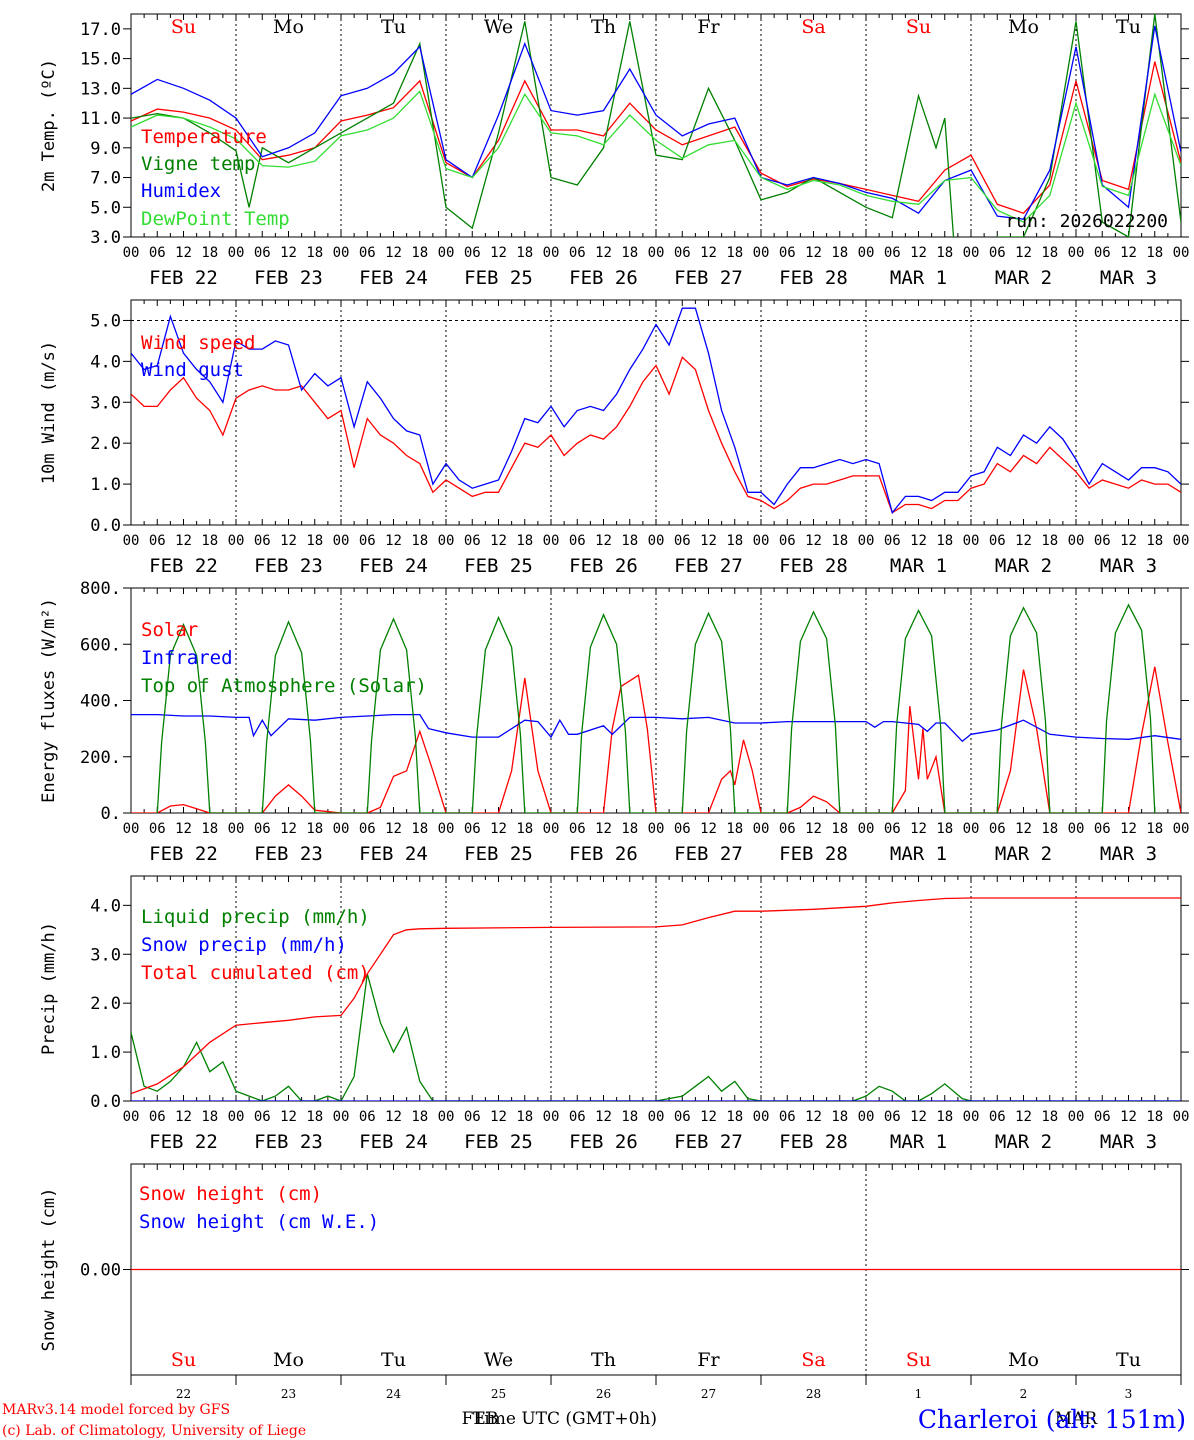 The height and width of the screenshot is (1440, 1194). What do you see at coordinates (284, 686) in the screenshot?
I see `legend-entry: Top of Atmosphere (Solar)` at bounding box center [284, 686].